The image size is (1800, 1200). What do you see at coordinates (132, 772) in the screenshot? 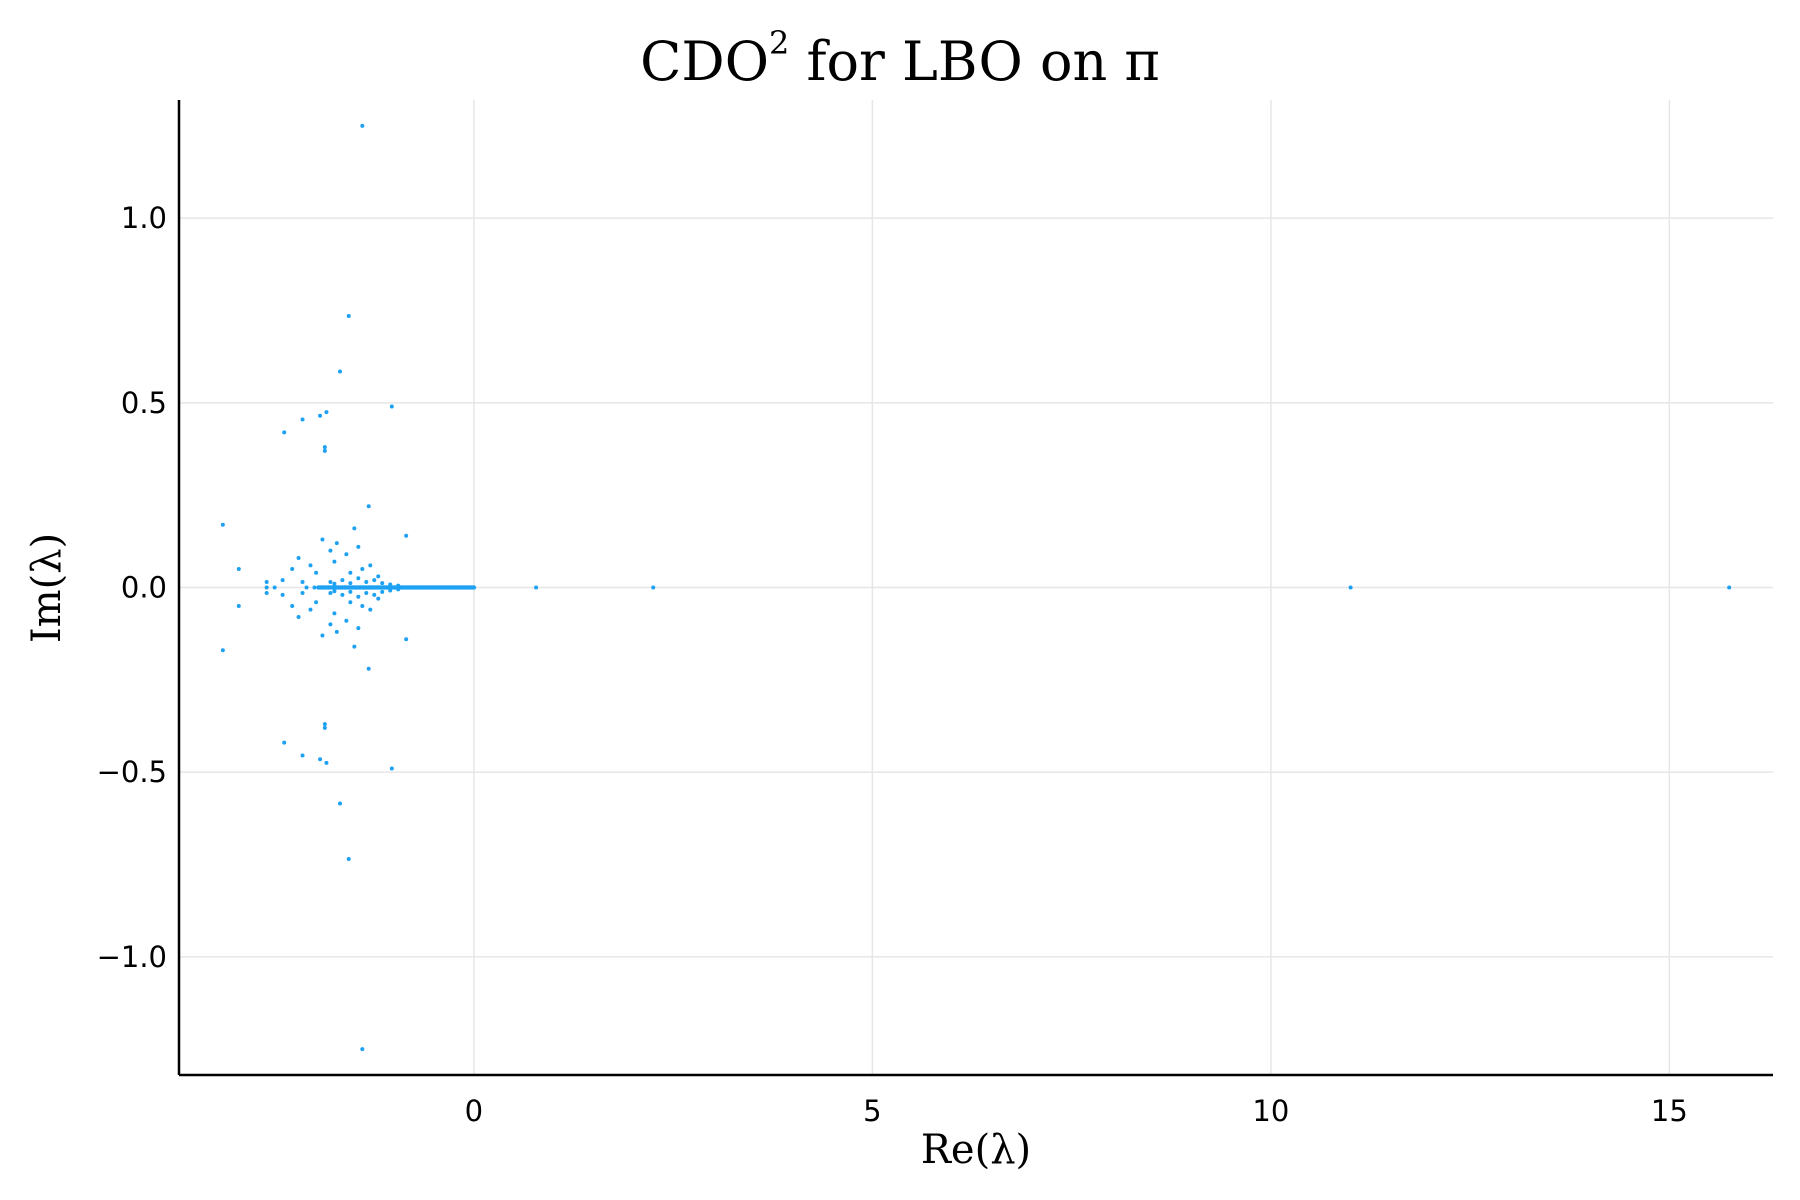
I see `y-tick-label: −0.5` at bounding box center [132, 772].